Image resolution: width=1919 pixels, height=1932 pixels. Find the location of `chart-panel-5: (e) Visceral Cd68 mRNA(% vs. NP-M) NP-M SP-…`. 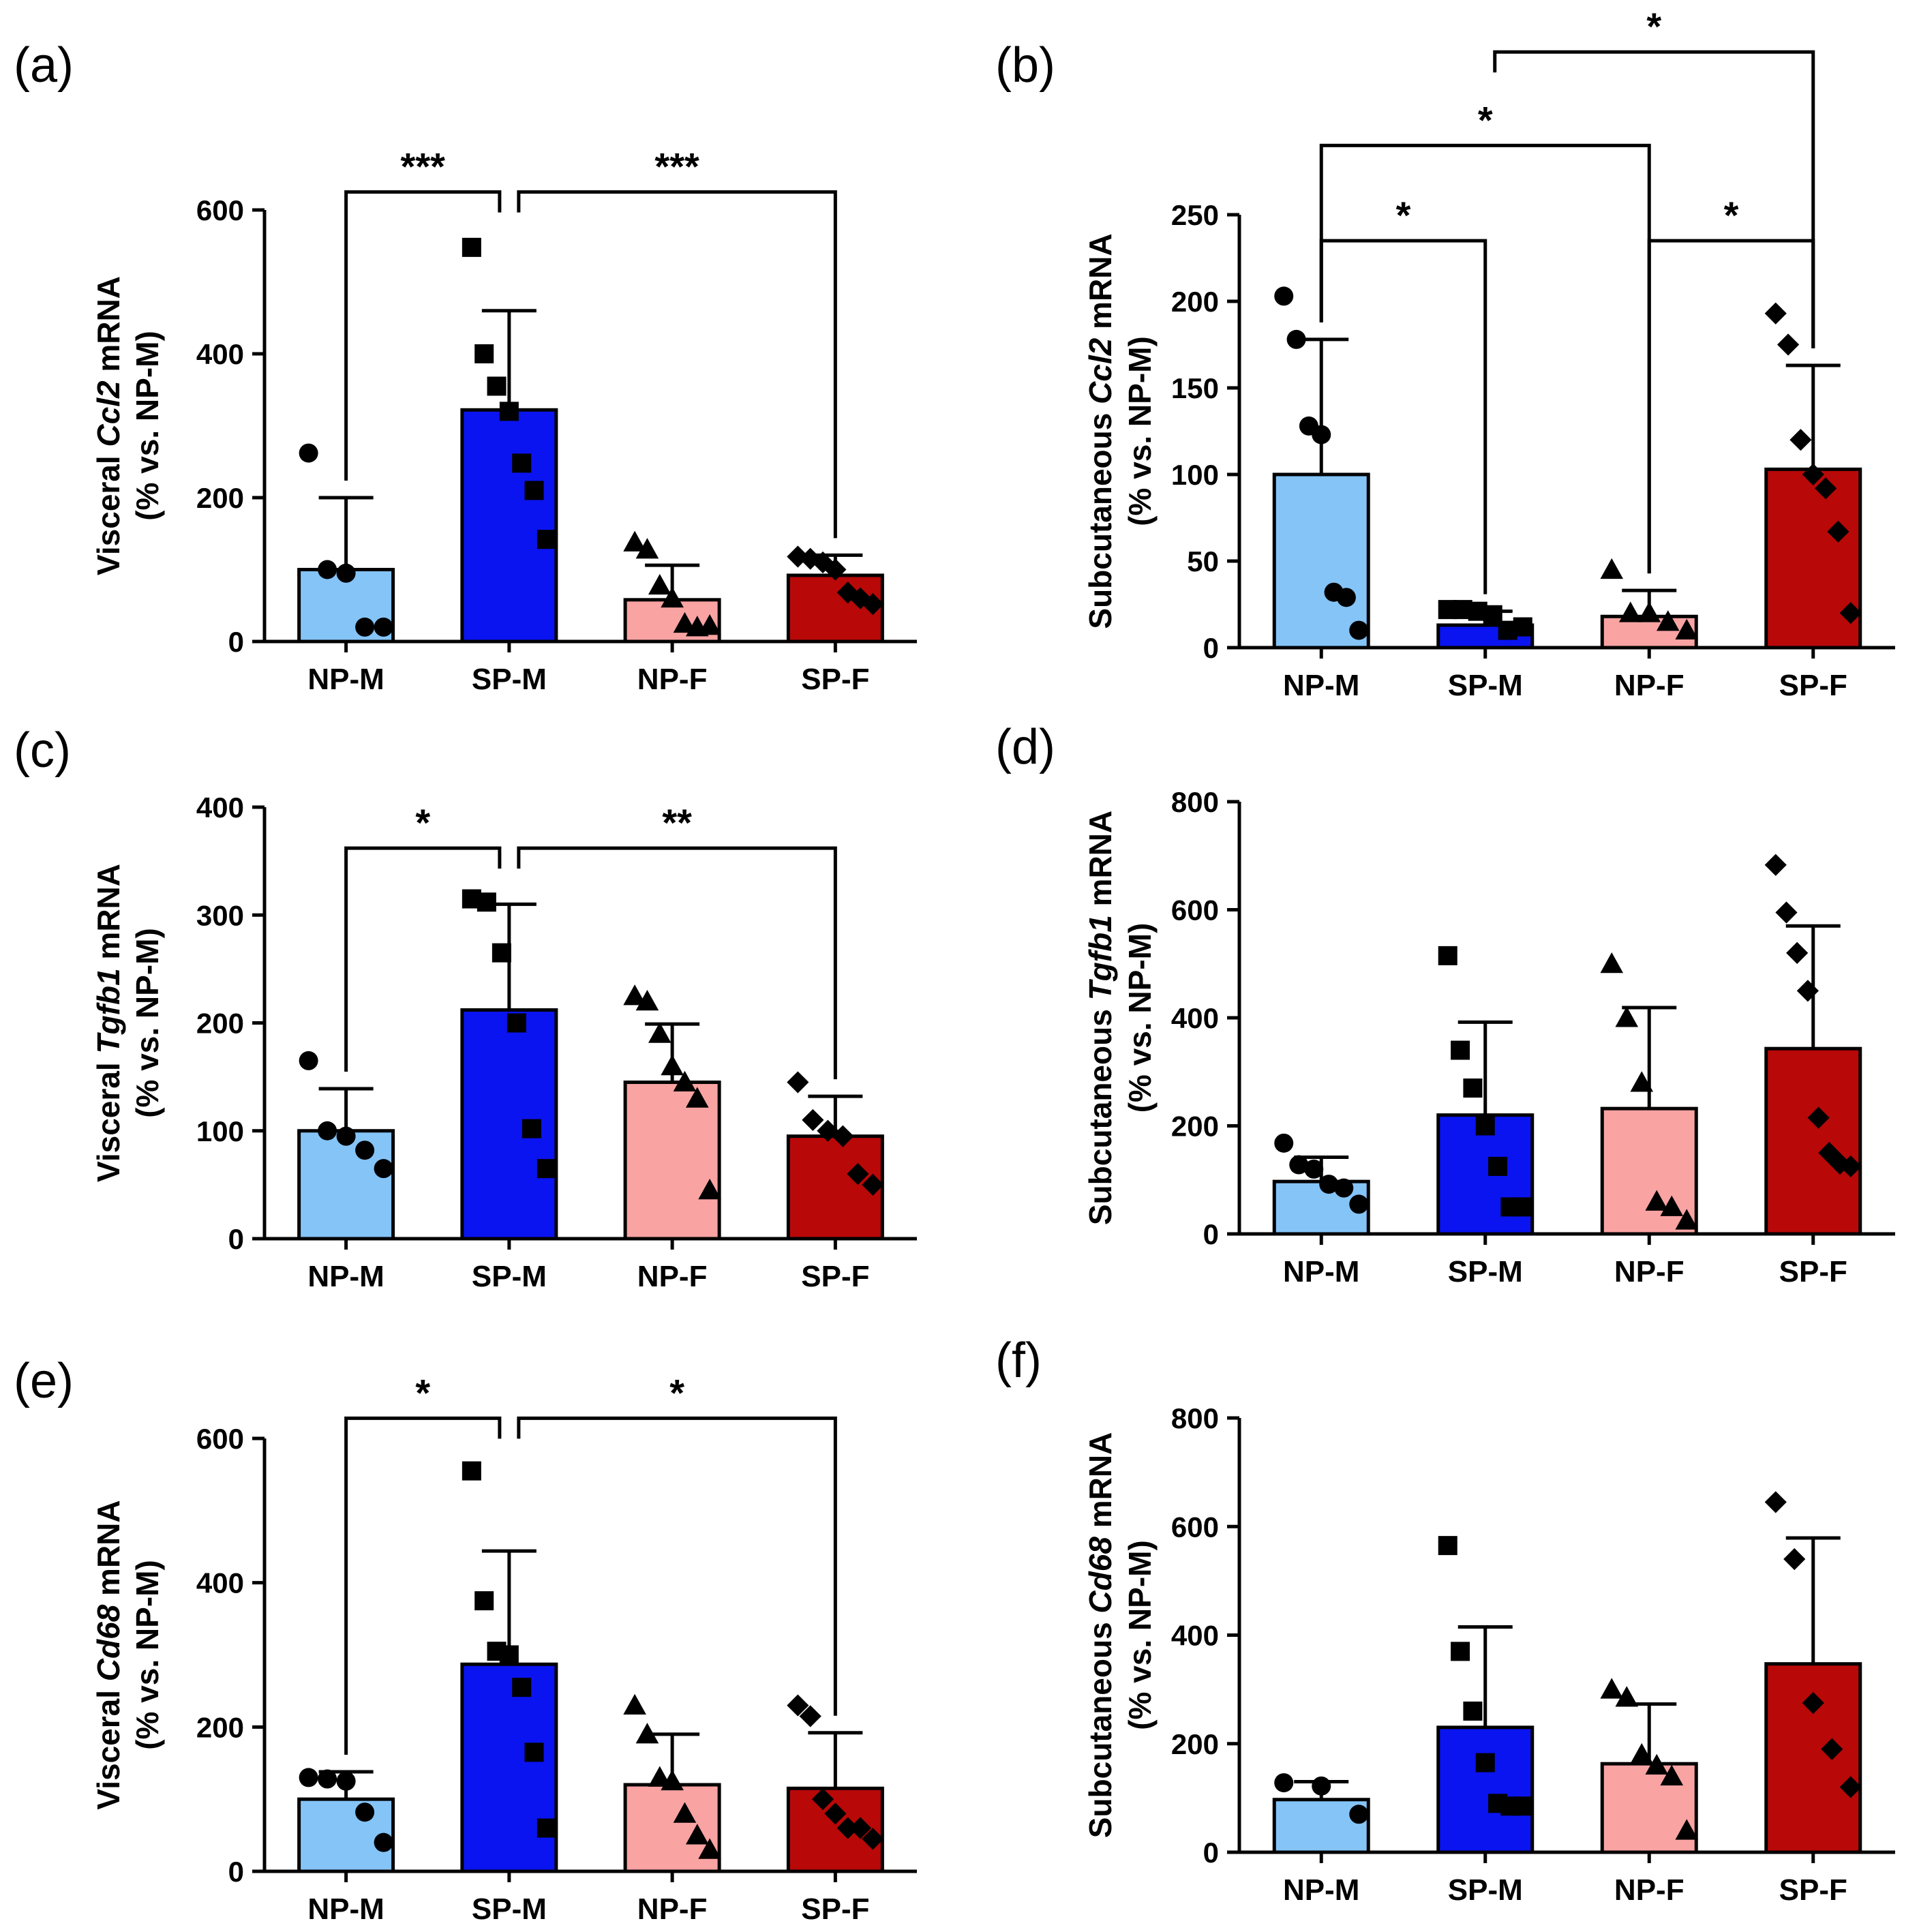

chart-panel-5: (e) Visceral Cd68 mRNA(% vs. NP-M) NP-M SP-… is located at coordinates (465, 1640).